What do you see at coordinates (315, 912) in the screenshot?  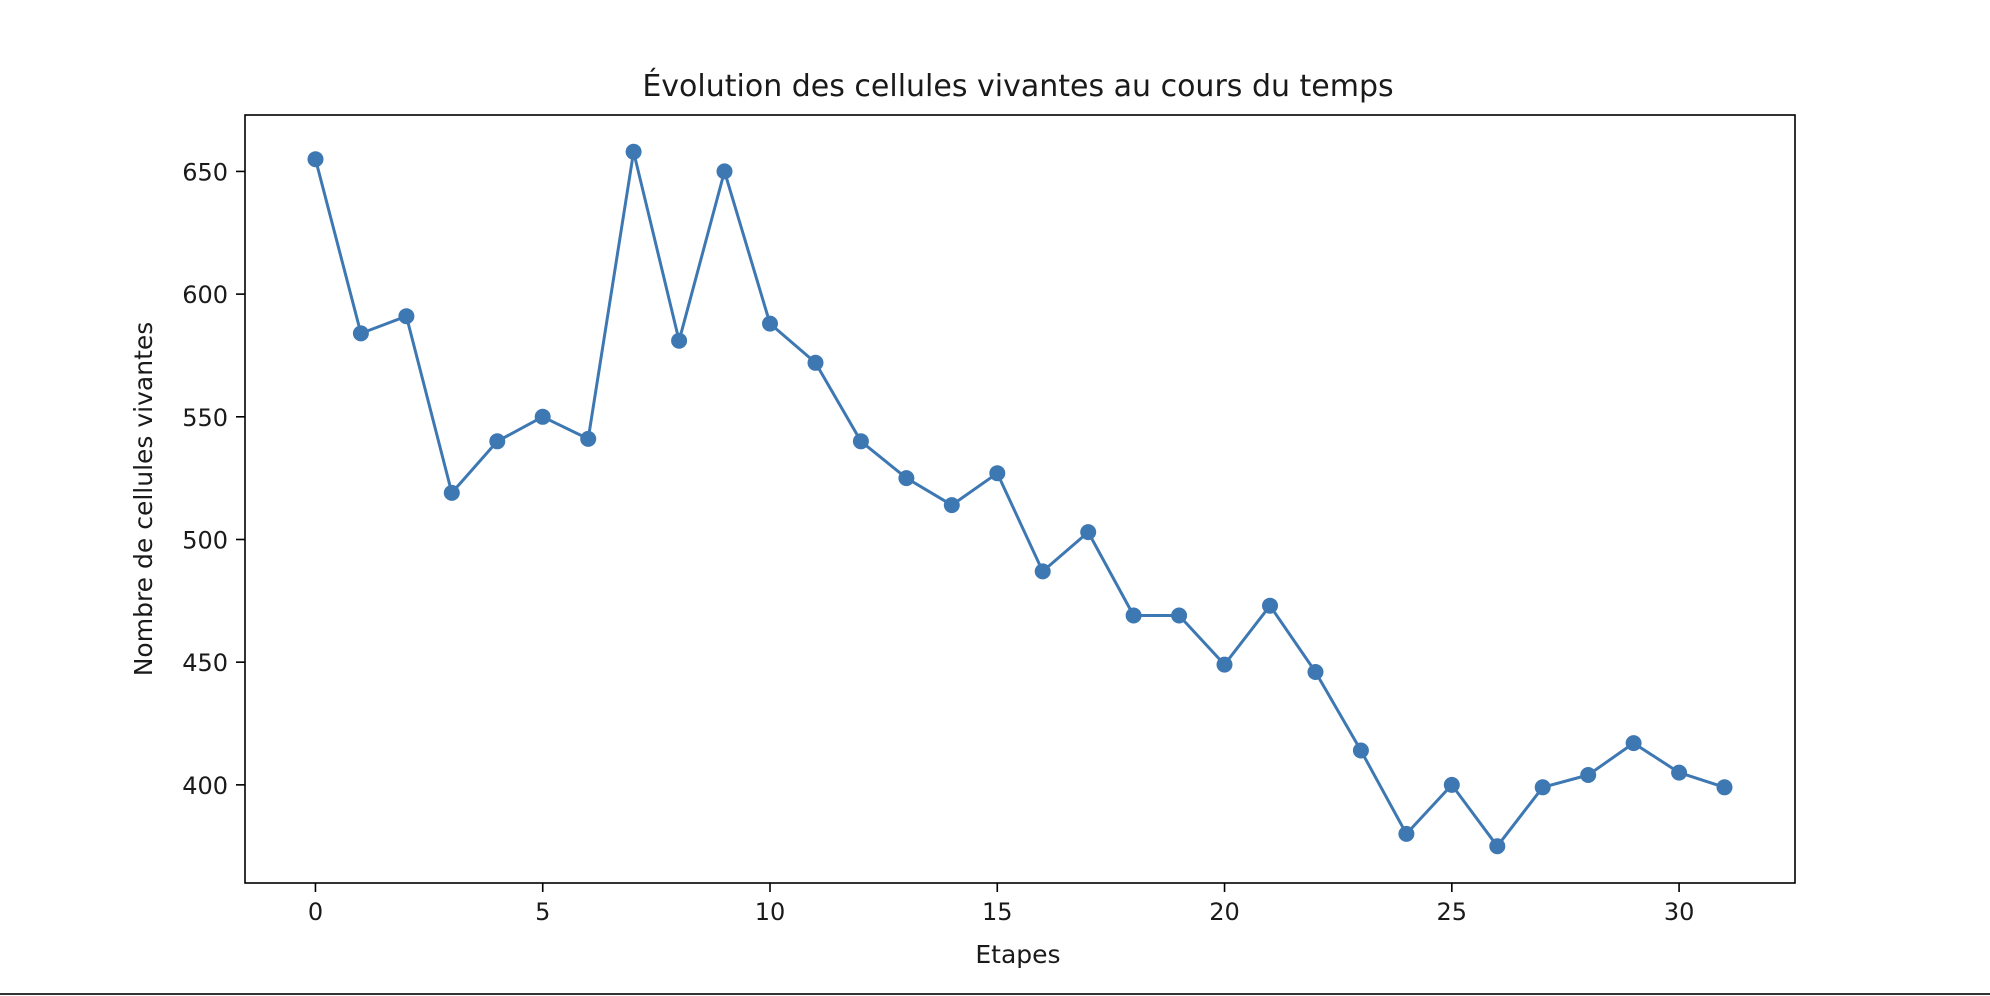 I see `x-tick-label: 0` at bounding box center [315, 912].